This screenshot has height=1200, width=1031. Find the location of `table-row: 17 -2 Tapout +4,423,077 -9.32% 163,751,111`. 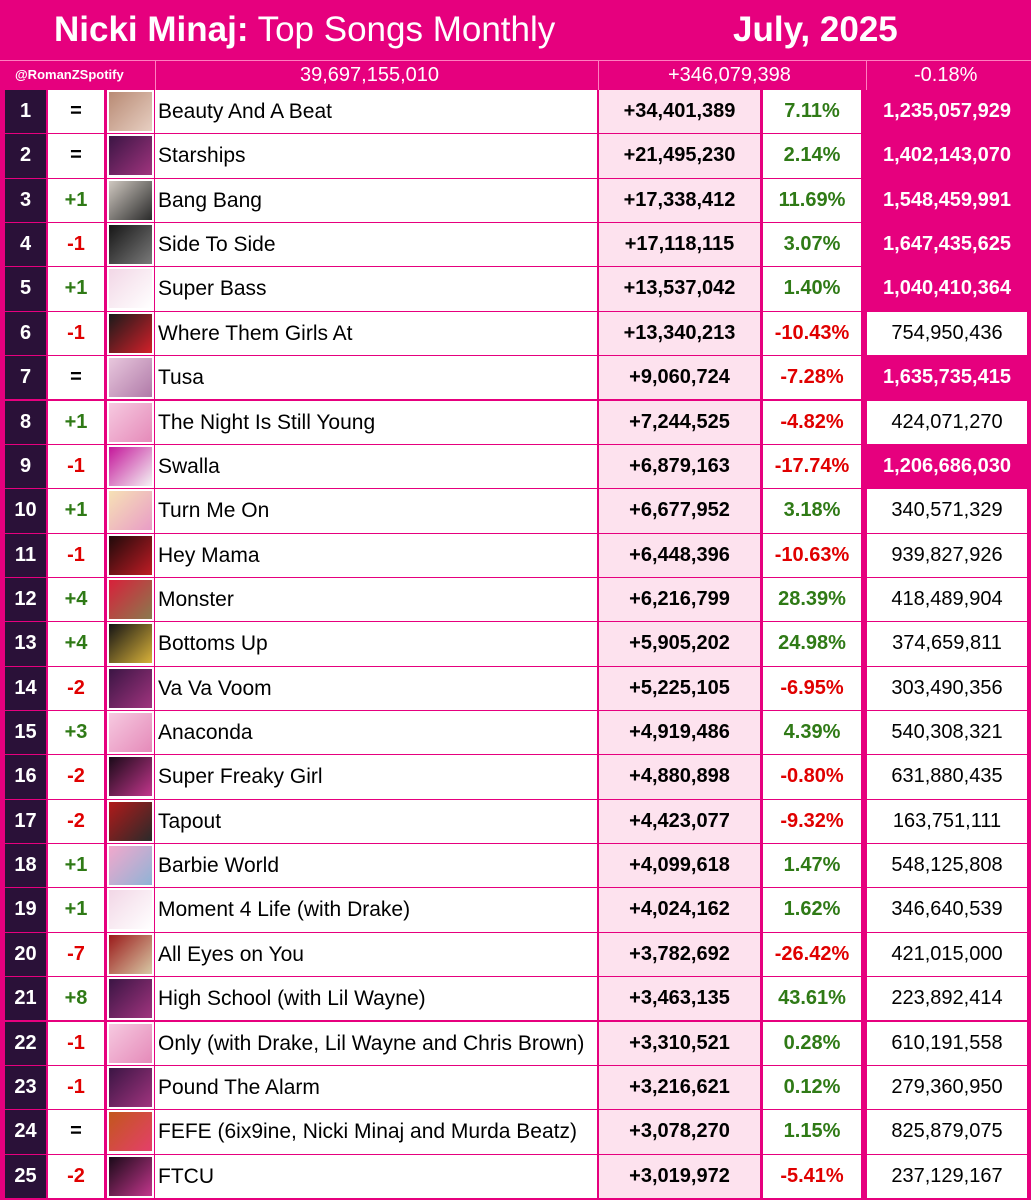

table-row: 17 -2 Tapout +4,423,077 -9.32% 163,751,111 is located at coordinates (515, 821).